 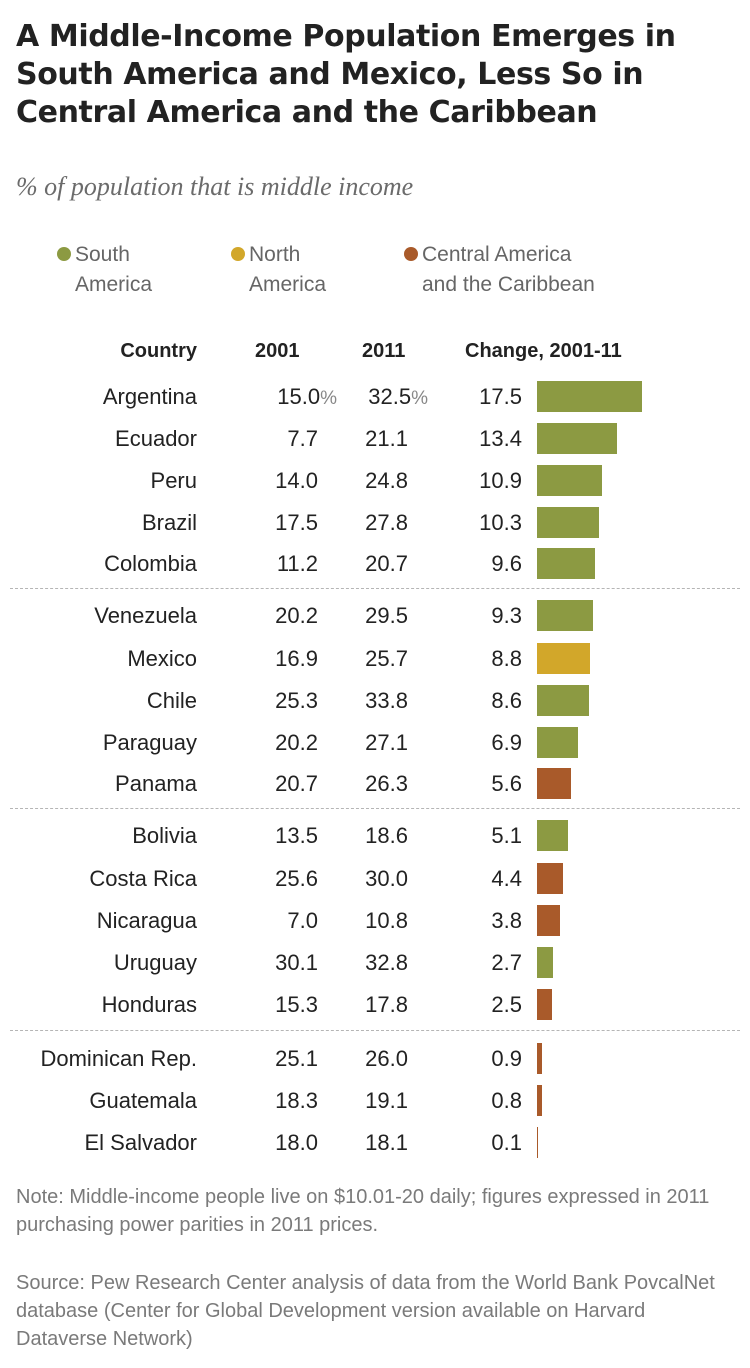 I want to click on table-row-chile: Chile 25.3 33.8 8.6, so click(x=375, y=702).